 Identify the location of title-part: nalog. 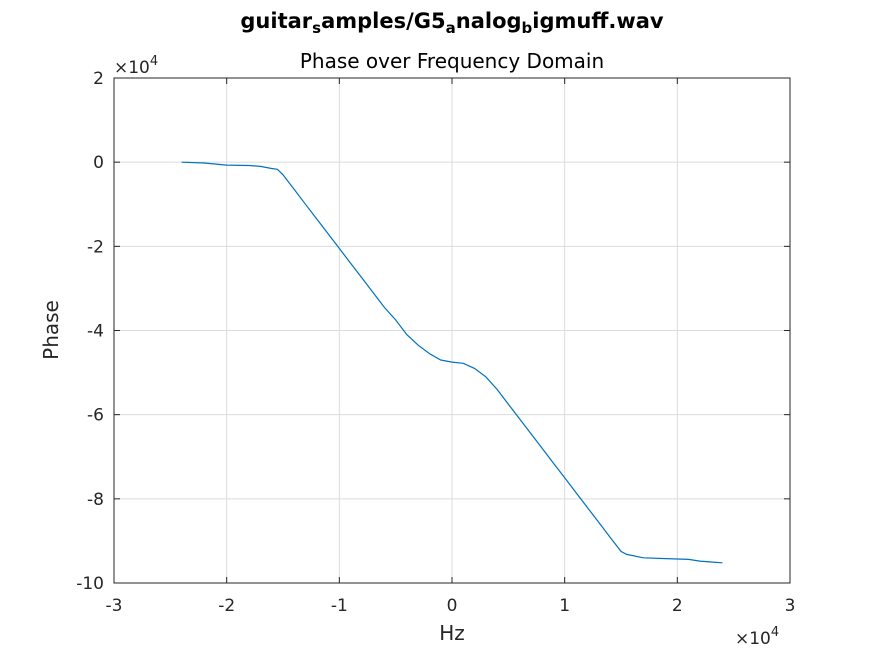
(489, 21).